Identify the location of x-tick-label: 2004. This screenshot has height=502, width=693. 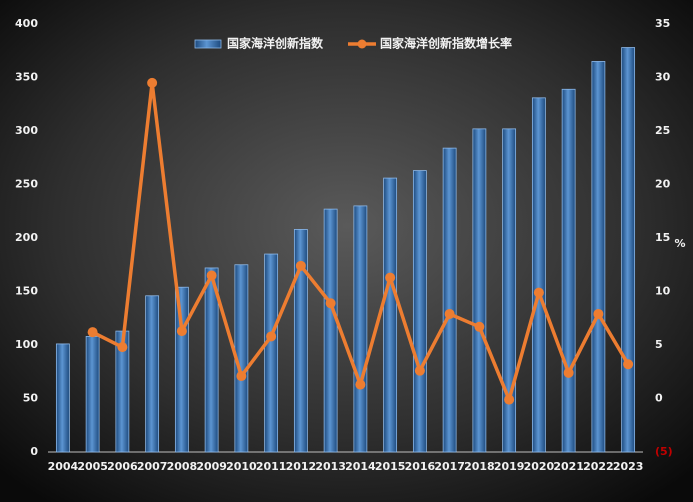
(63, 466).